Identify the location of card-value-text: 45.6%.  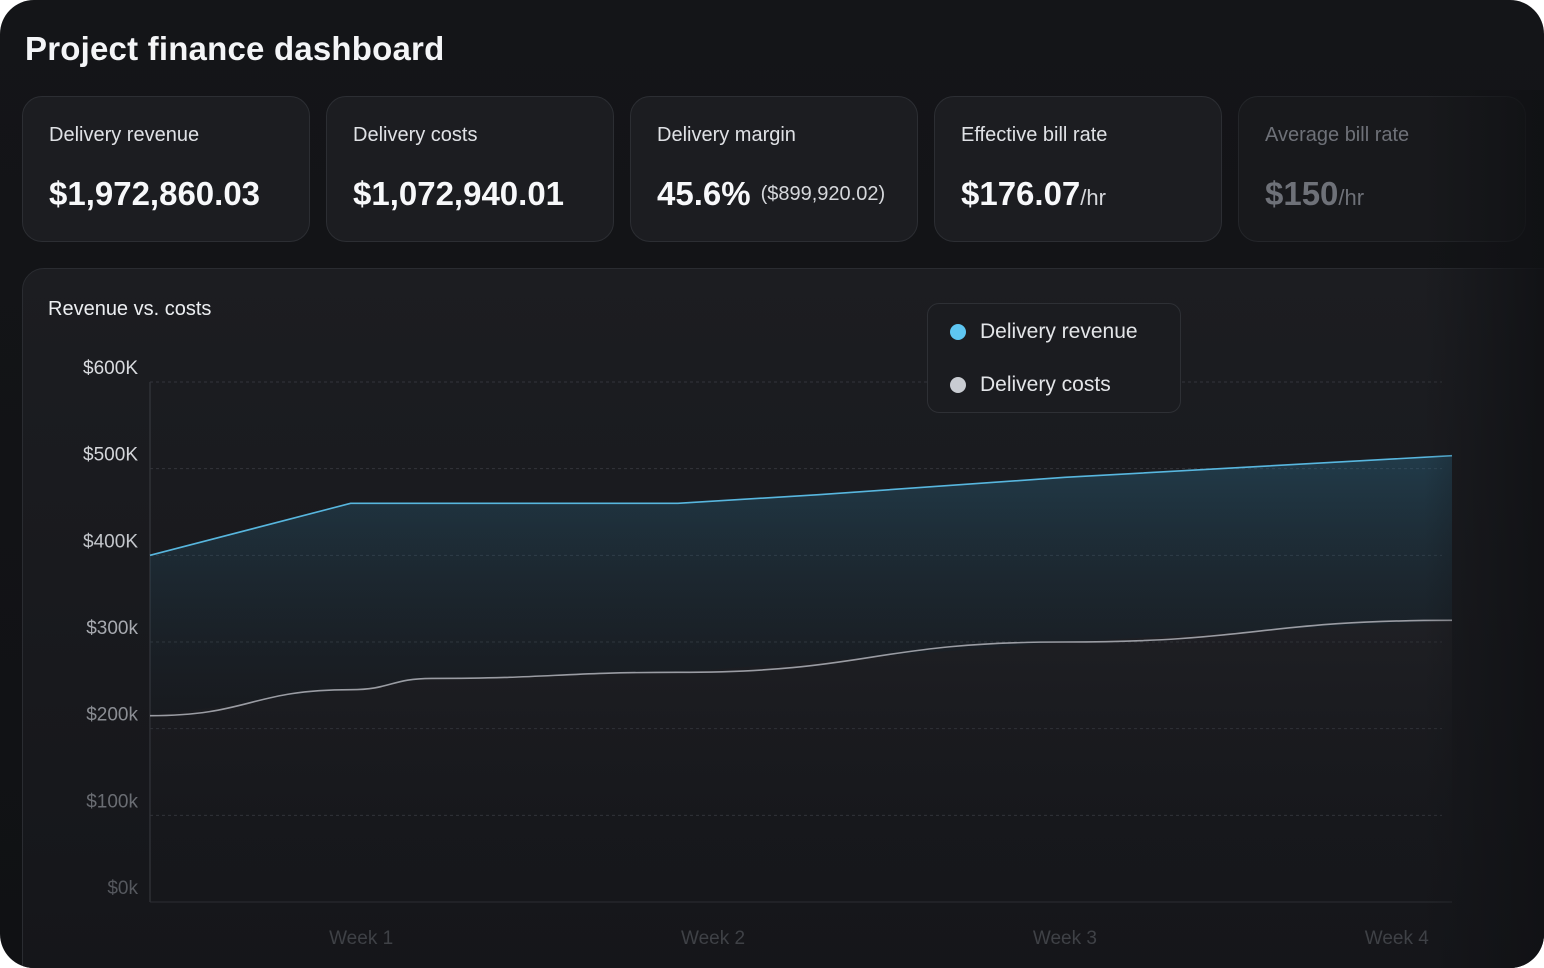
(704, 193).